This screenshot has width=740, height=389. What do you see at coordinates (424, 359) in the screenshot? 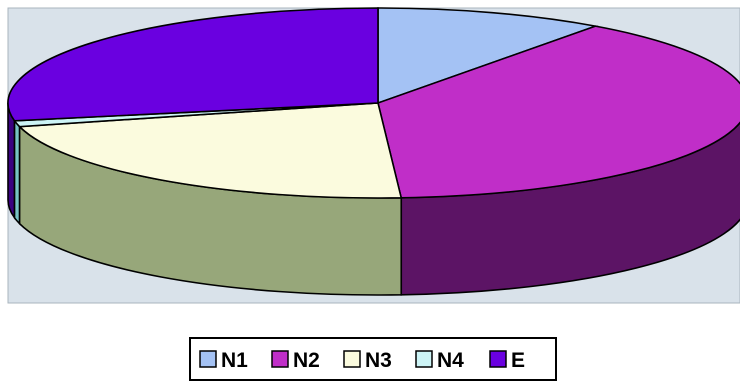
I see `legend-swatch-n4` at bounding box center [424, 359].